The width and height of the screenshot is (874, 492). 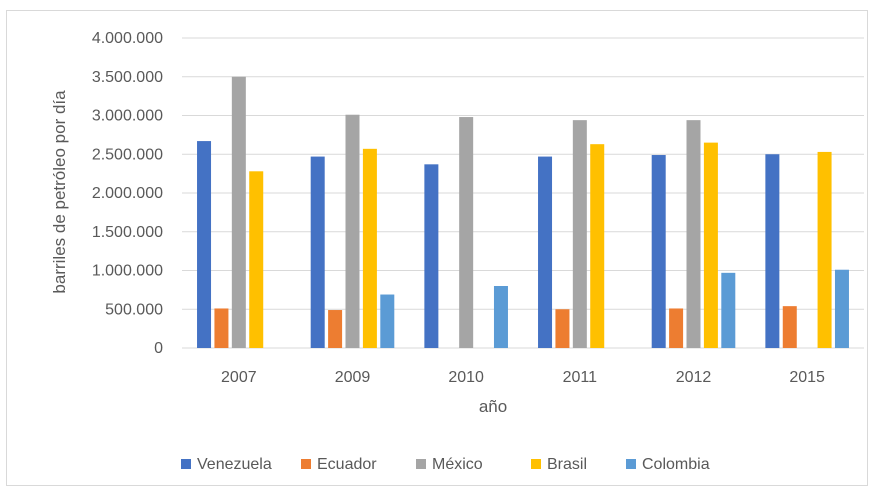 I want to click on bar-ecuador-2007, so click(x=221, y=328).